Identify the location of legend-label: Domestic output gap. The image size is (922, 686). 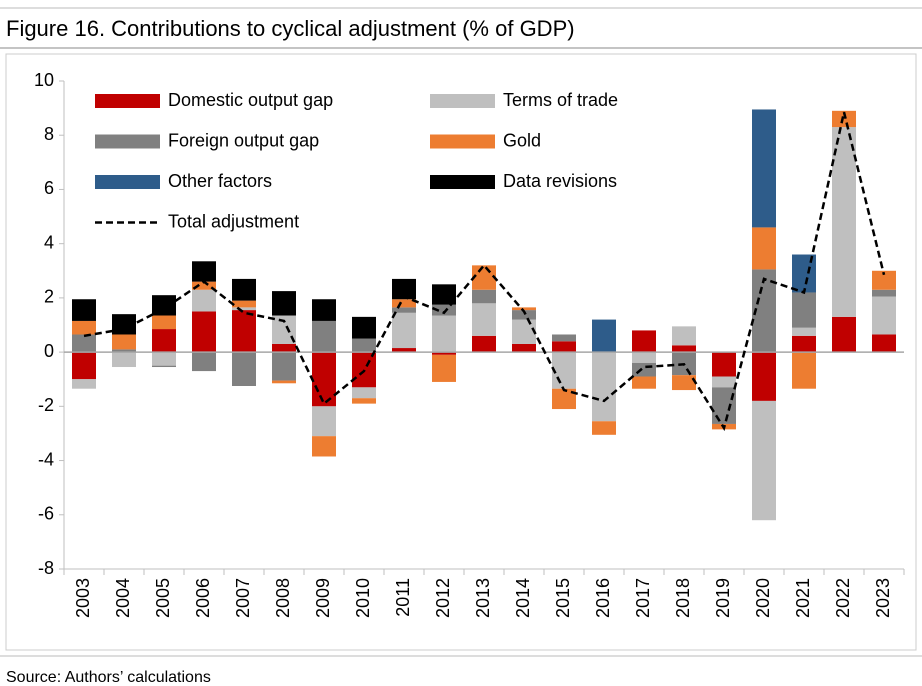
(250, 100).